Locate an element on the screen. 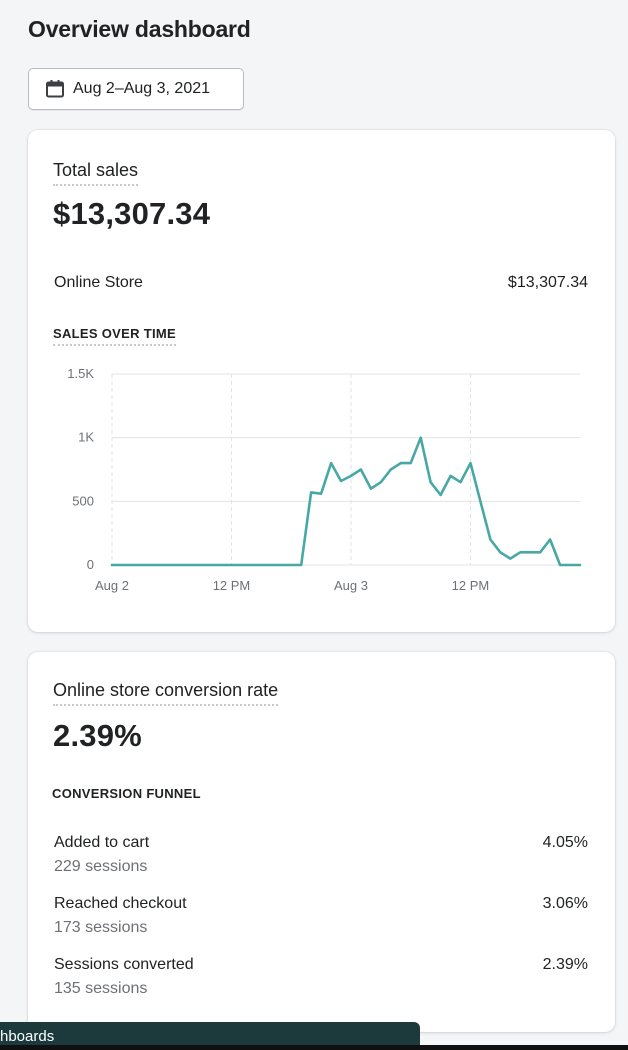 This screenshot has width=628, height=1050. funnel-step-sessions: 135 sessions is located at coordinates (101, 988).